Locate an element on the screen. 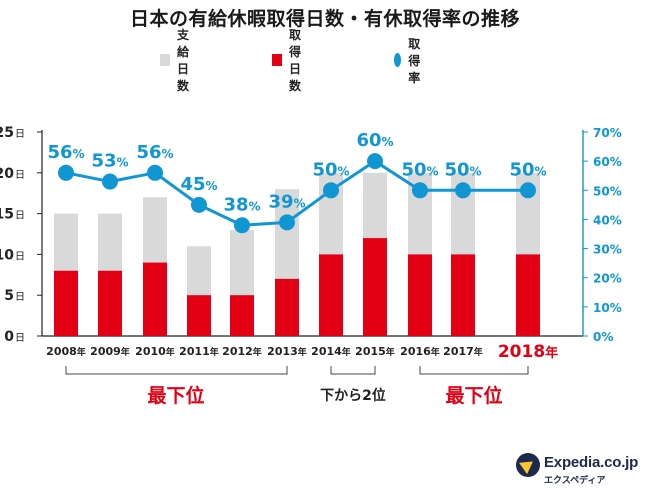  x-category-label: 2015年 is located at coordinates (375, 351).